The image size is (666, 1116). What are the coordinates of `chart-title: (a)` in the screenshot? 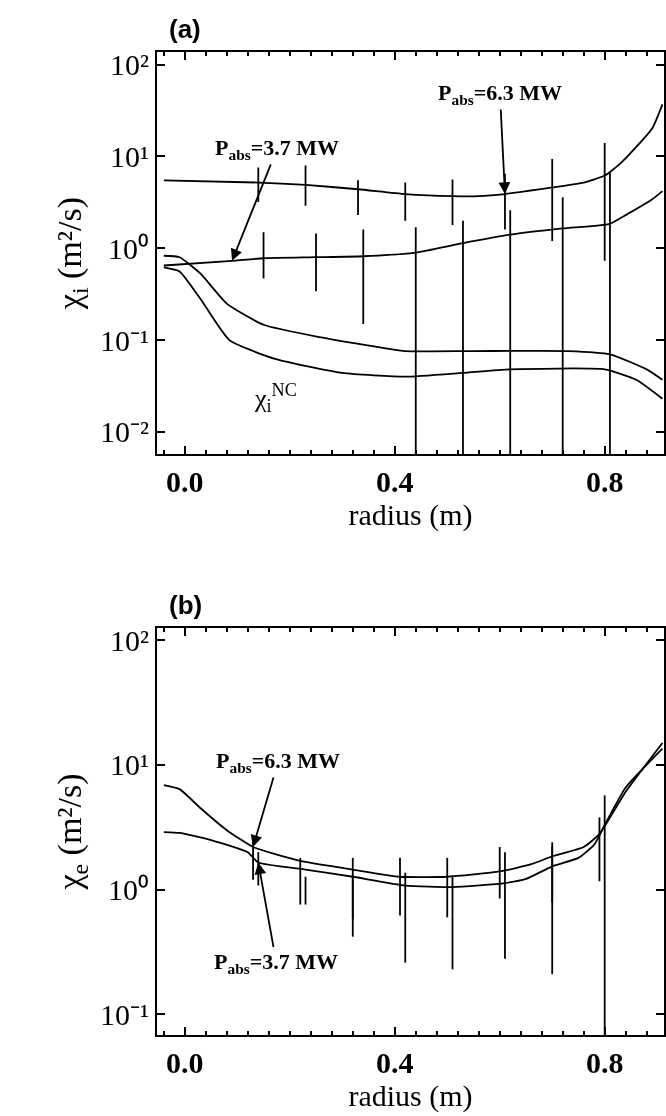 It's located at (185, 29).